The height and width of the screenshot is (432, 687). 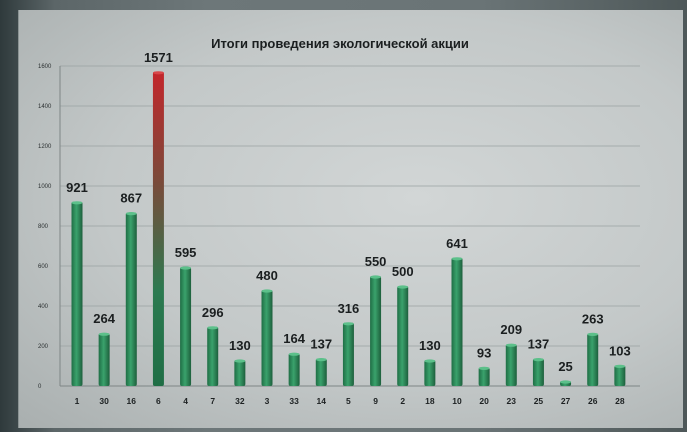 I want to click on data-label: 103, so click(x=620, y=350).